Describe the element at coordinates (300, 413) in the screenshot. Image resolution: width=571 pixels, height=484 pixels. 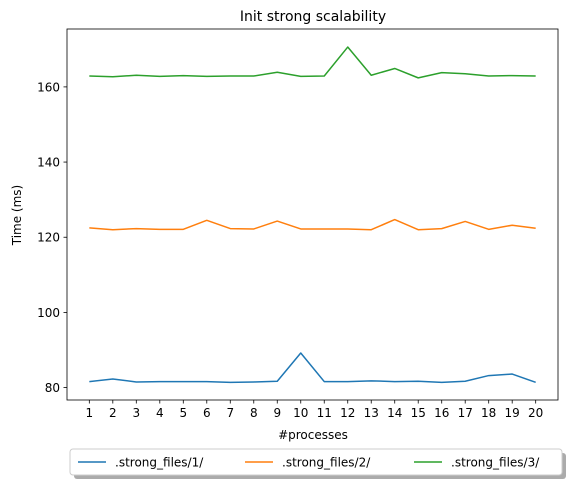
I see `x-tick-label: 10` at that location.